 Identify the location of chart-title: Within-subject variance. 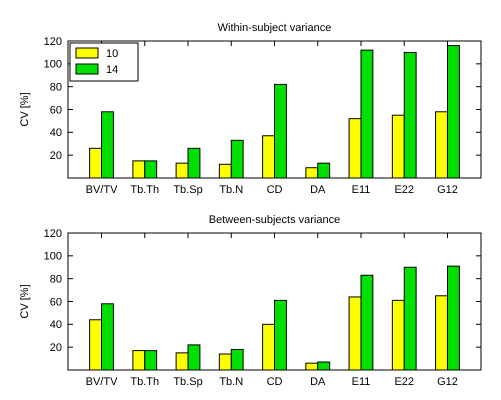
(275, 28).